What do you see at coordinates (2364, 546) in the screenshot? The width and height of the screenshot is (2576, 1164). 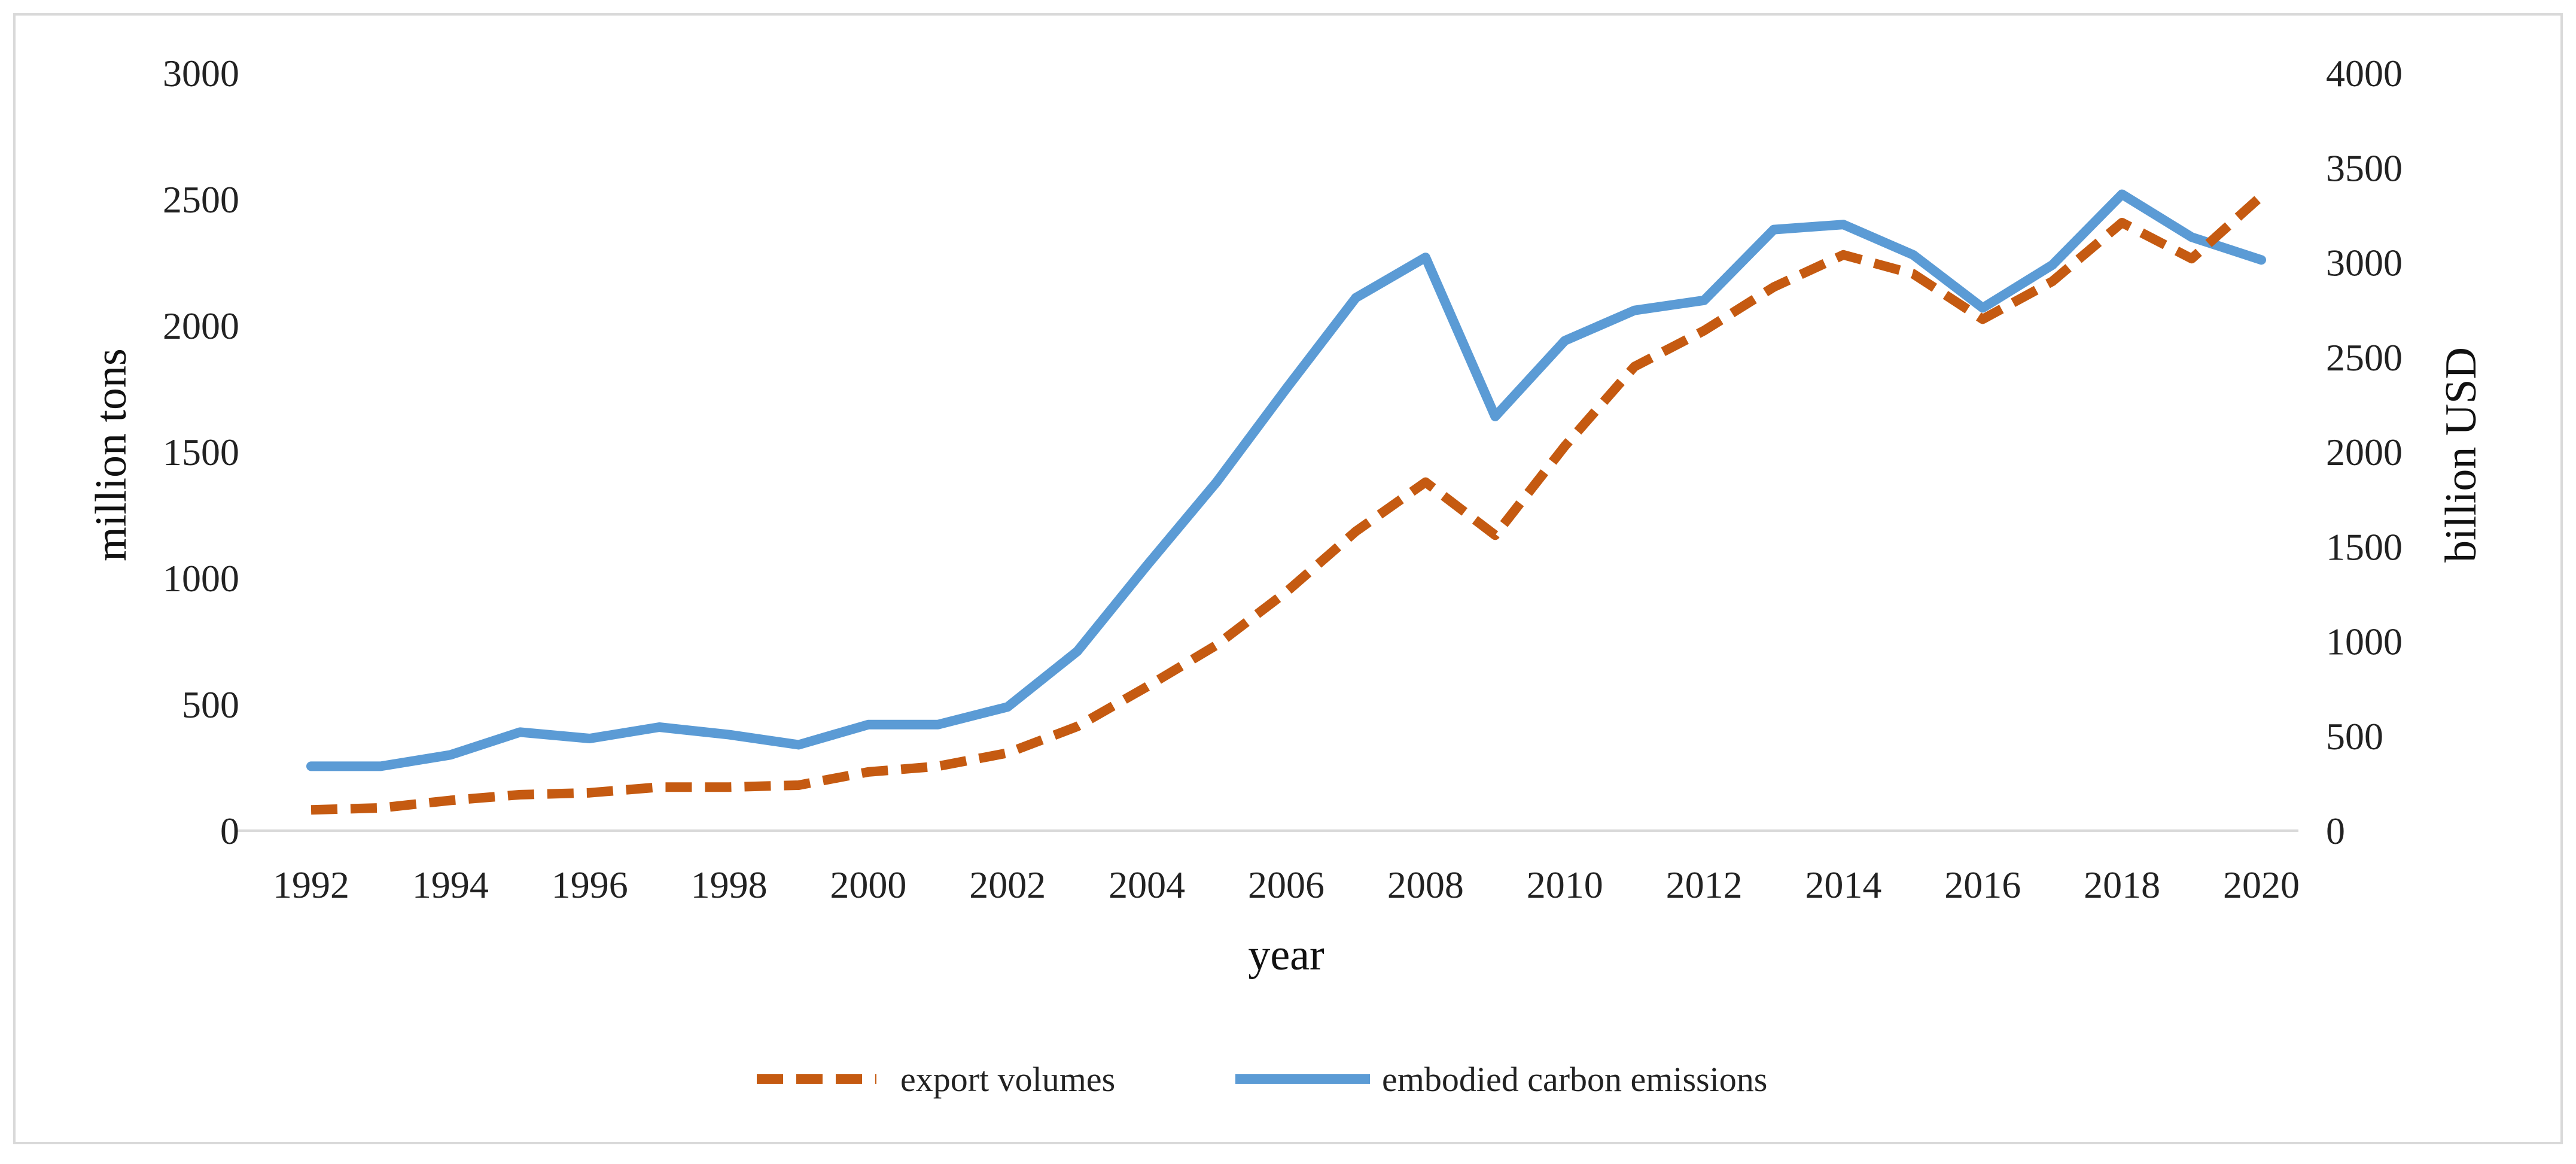 I see `right-y-tick-label: 1500` at bounding box center [2364, 546].